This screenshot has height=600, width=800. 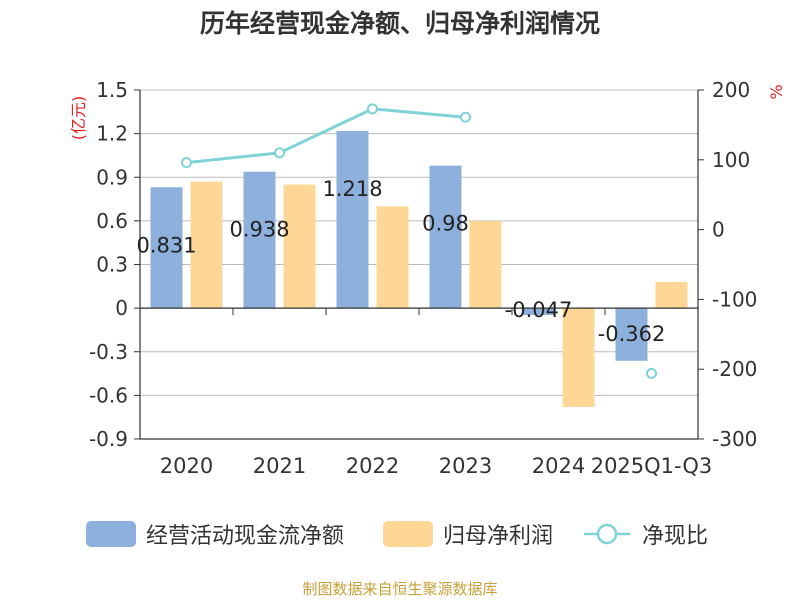 I want to click on bar-cash-value-label: -0.047, so click(x=539, y=310).